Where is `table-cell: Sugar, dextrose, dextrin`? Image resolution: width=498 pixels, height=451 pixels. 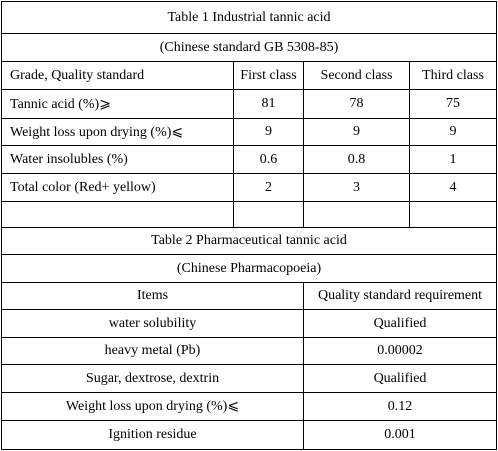
table-cell: Sugar, dextrose, dextrin is located at coordinates (152, 378).